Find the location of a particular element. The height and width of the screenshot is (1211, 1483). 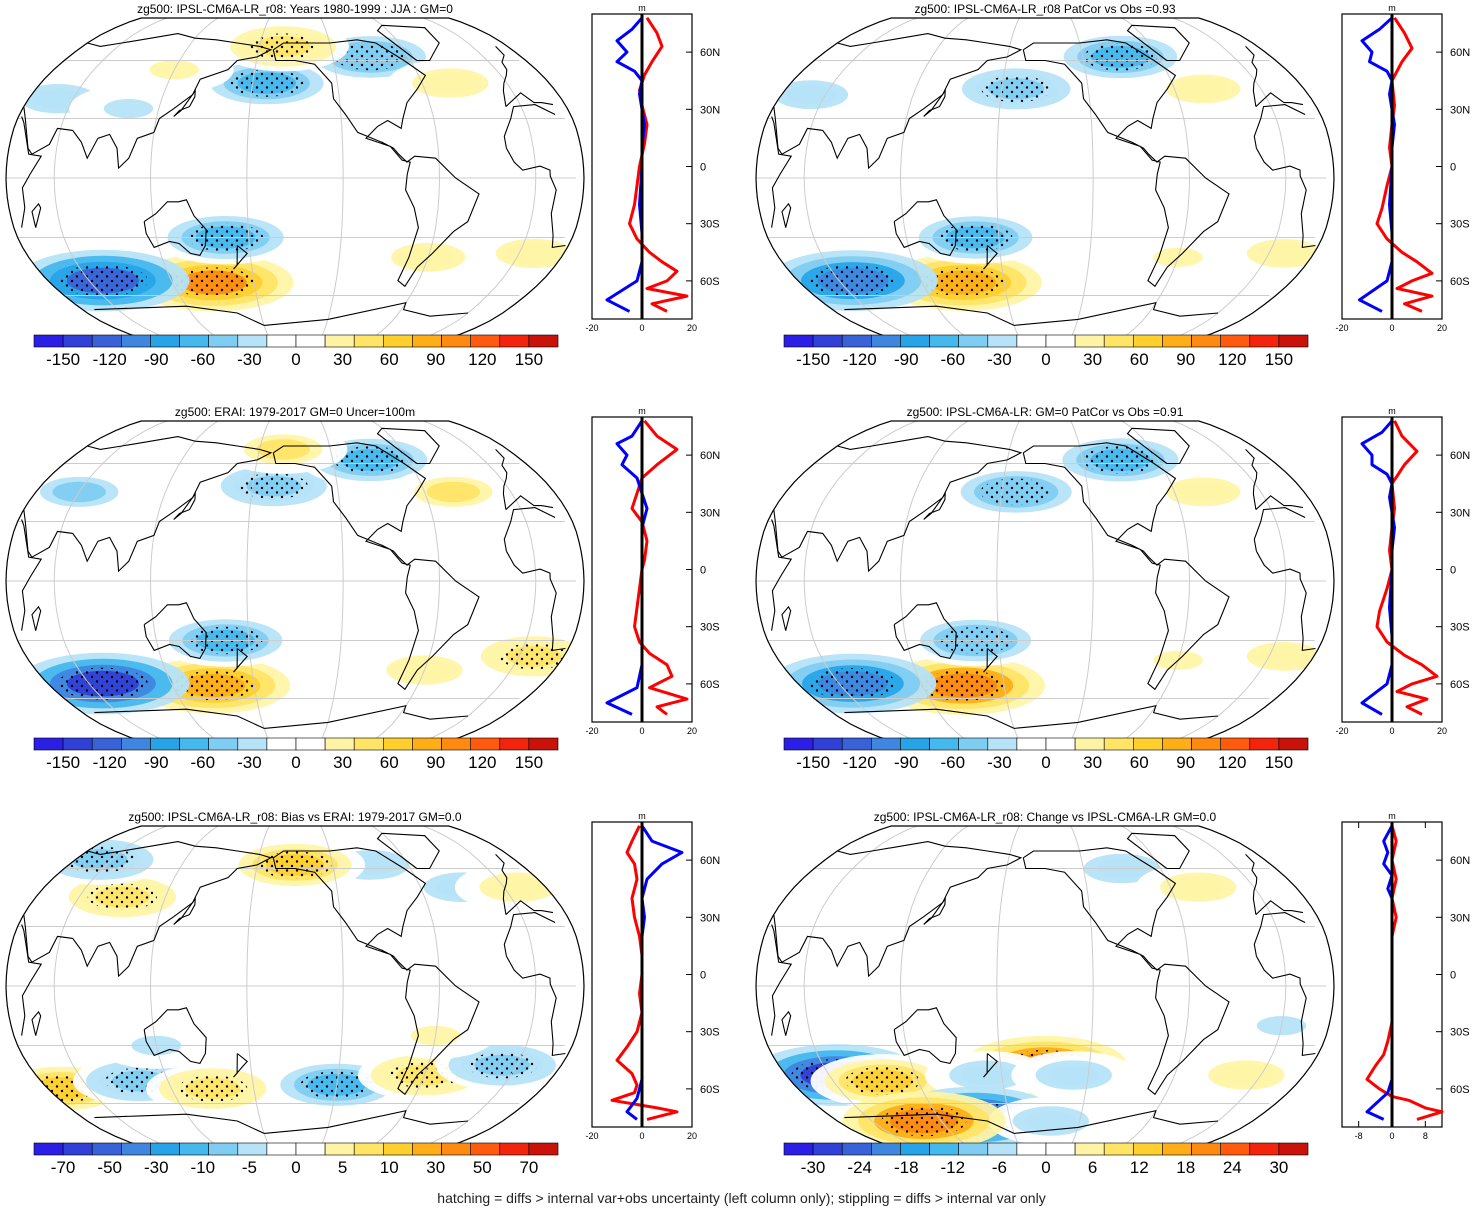

profile-ytick-label: 0 is located at coordinates (1453, 976).